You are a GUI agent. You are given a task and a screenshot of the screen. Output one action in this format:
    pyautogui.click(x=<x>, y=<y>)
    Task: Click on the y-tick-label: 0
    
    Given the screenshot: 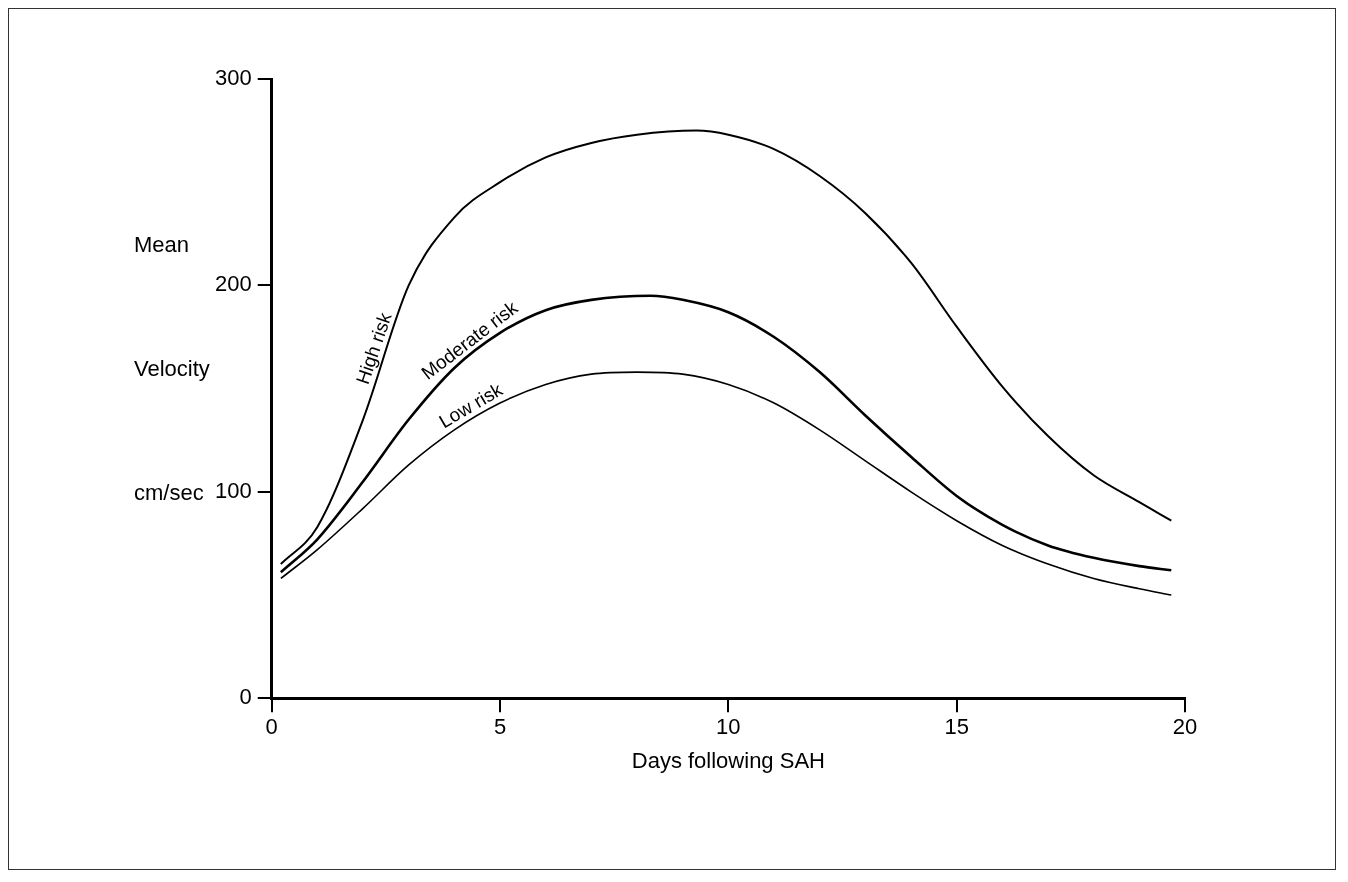 What is the action you would take?
    pyautogui.click(x=245, y=697)
    